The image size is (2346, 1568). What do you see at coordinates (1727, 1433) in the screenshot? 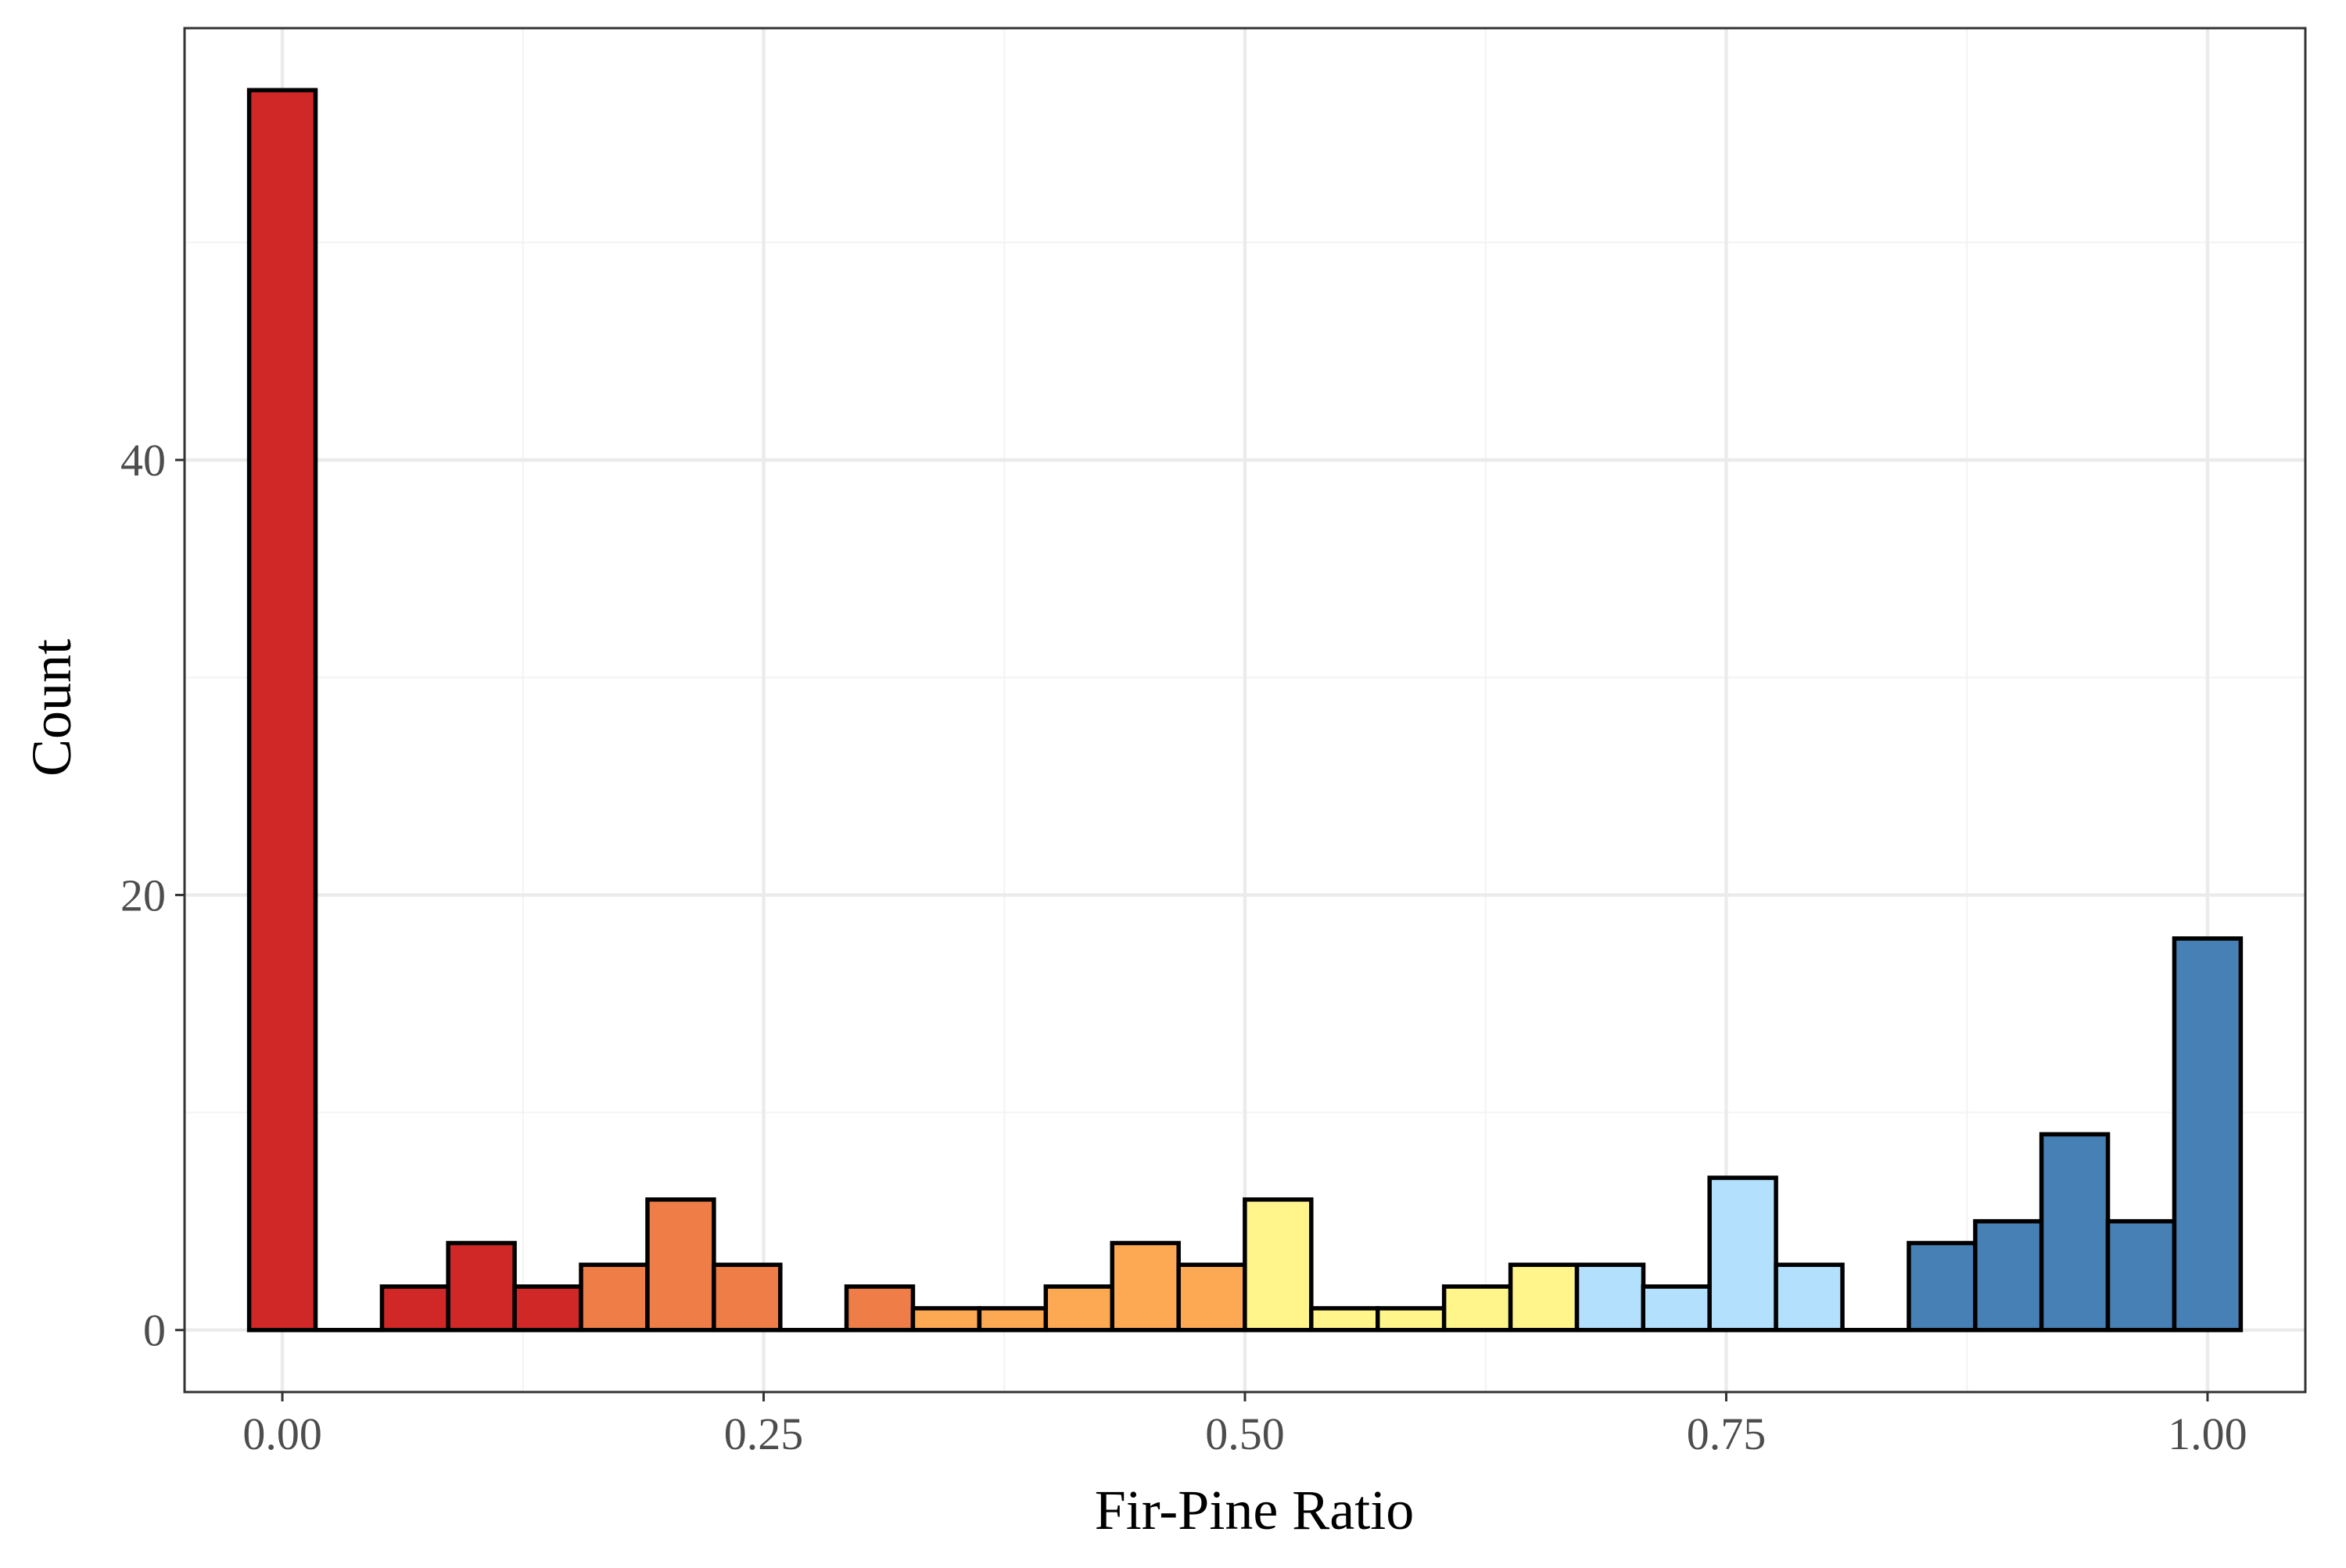
I see `x-tick-label: 0.75` at bounding box center [1727, 1433].